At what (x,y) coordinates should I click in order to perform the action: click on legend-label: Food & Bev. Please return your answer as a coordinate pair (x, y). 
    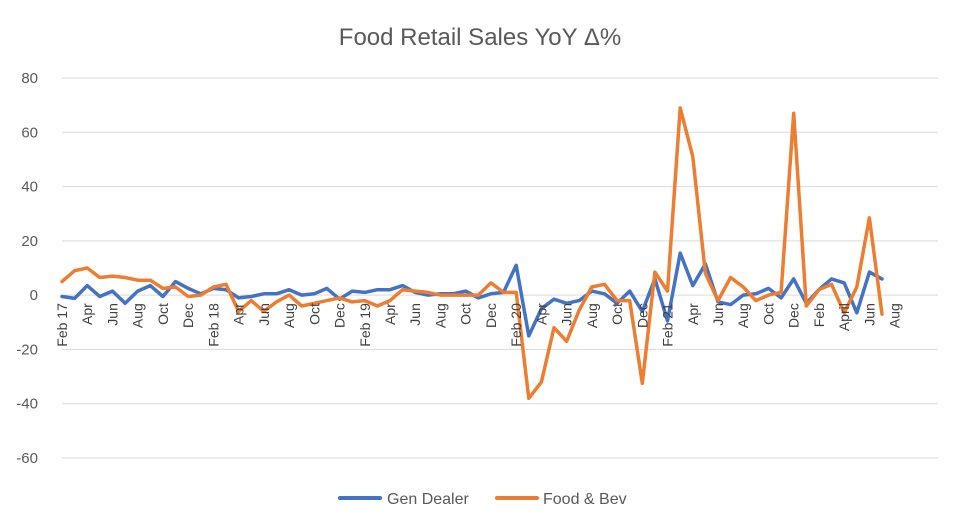
    Looking at the image, I should click on (585, 499).